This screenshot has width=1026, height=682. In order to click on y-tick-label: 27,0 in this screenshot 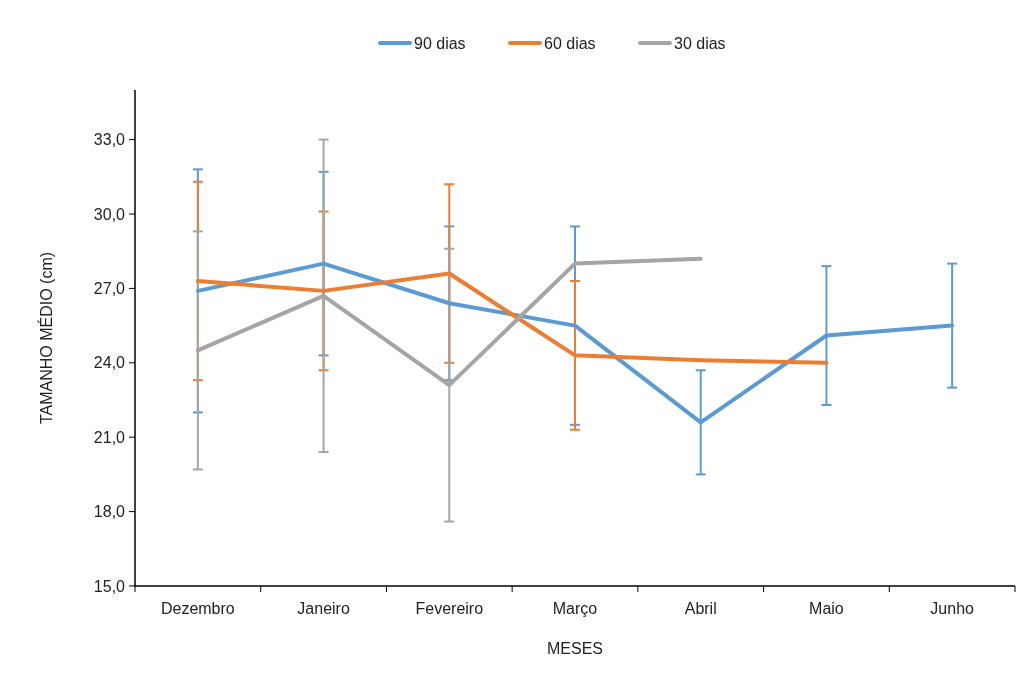, I will do `click(109, 288)`.